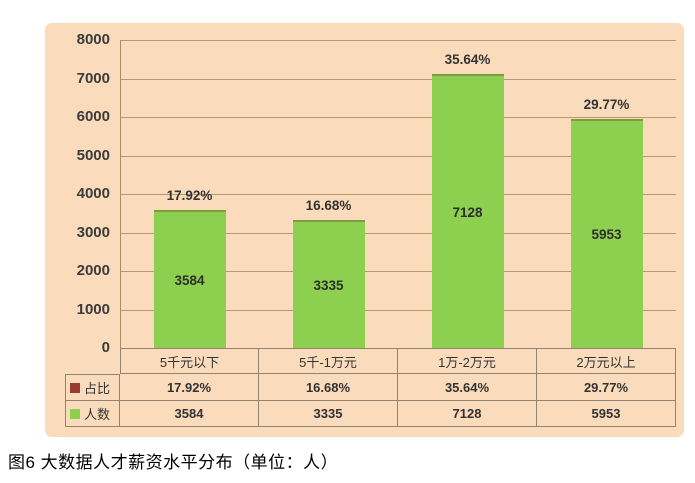 The width and height of the screenshot is (695, 483). I want to click on y-axis-tick-label: 8000, so click(93, 39).